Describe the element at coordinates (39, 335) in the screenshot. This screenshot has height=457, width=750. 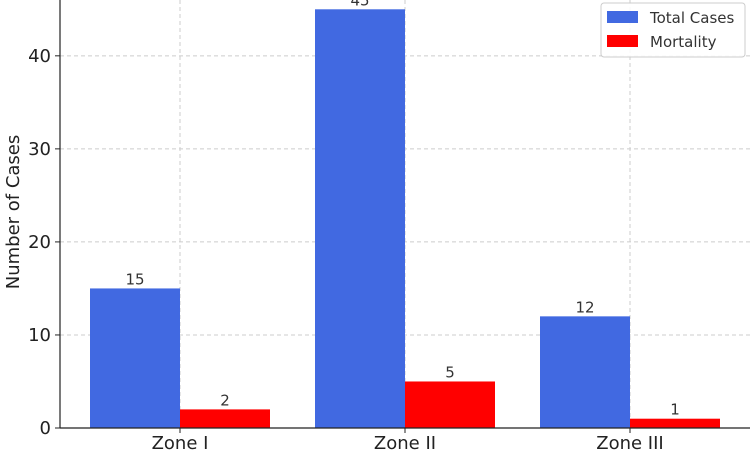
I see `y-tick-label: 10` at that location.